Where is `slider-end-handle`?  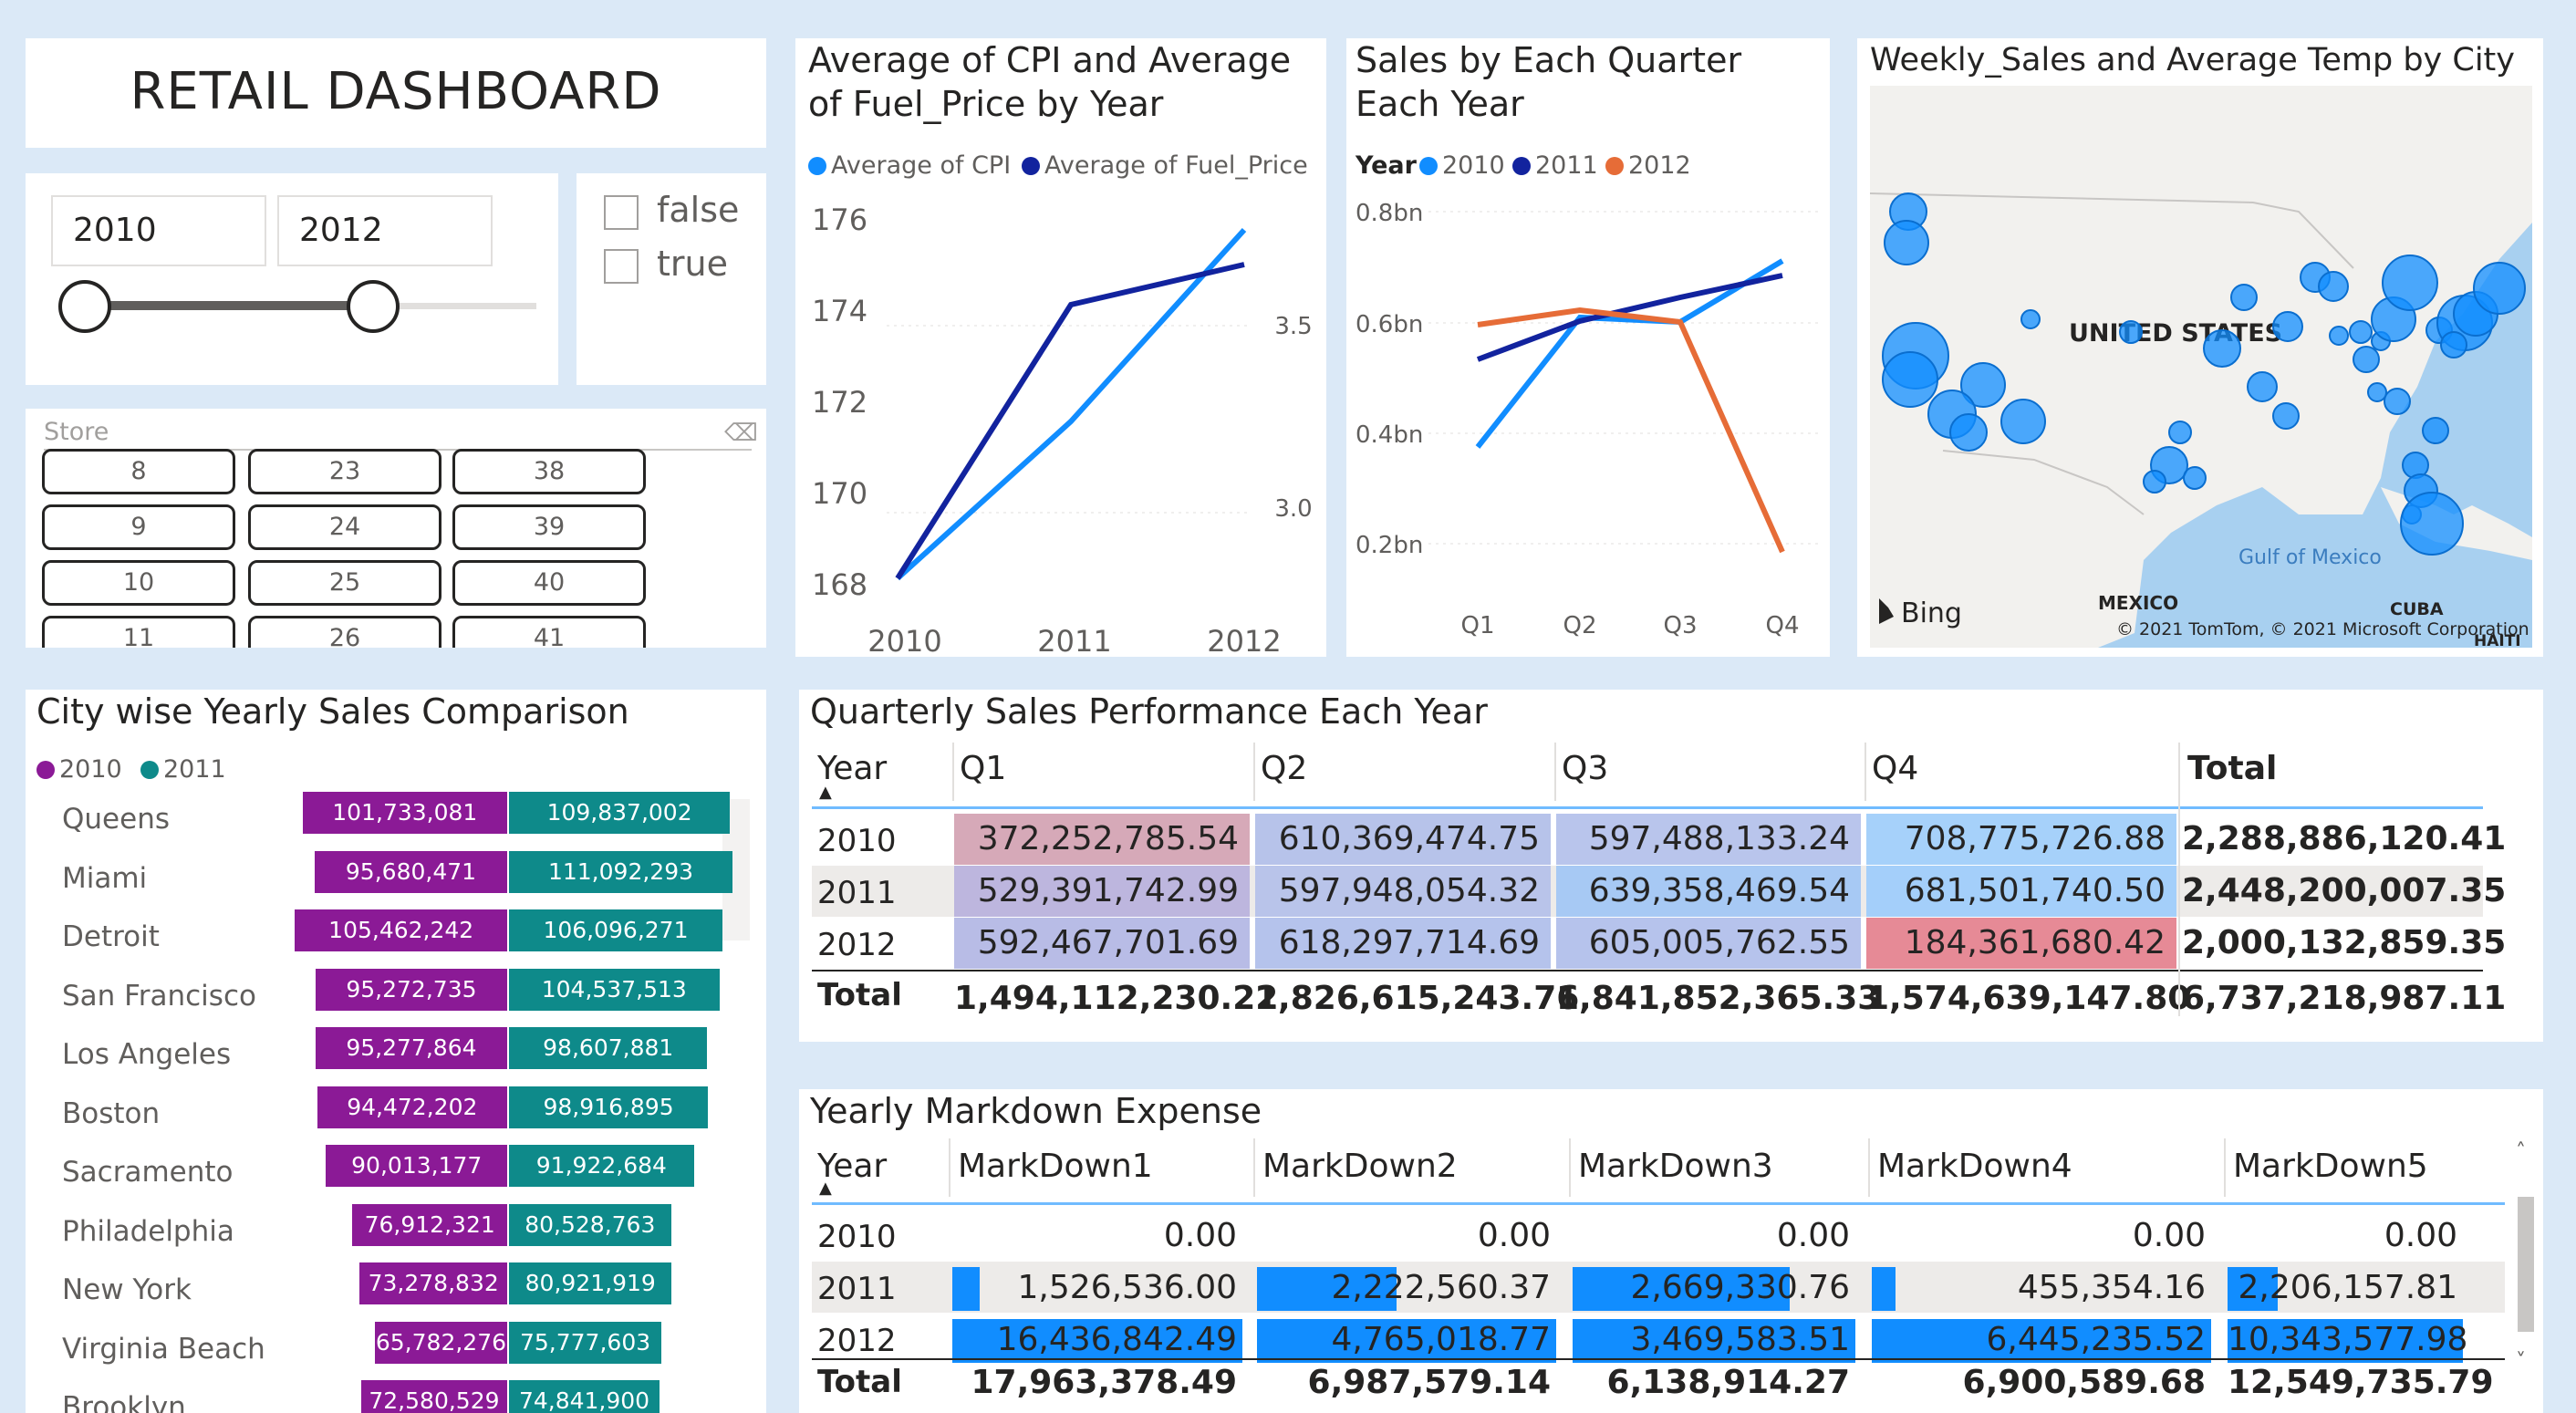 slider-end-handle is located at coordinates (373, 306).